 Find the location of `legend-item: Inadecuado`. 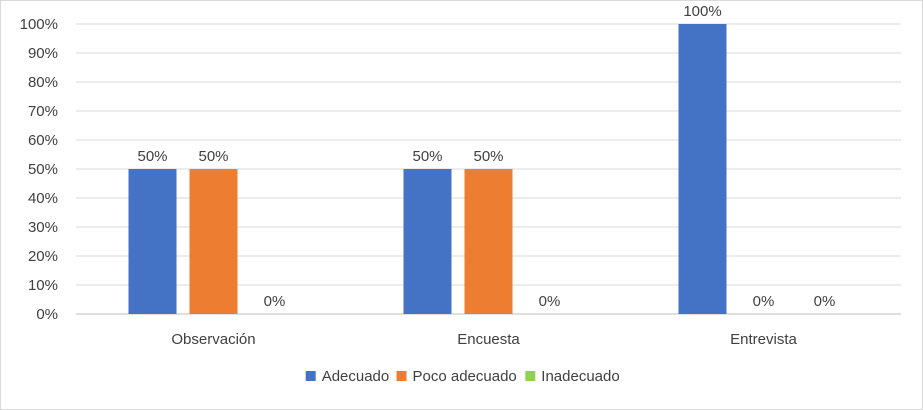

legend-item: Inadecuado is located at coordinates (572, 376).